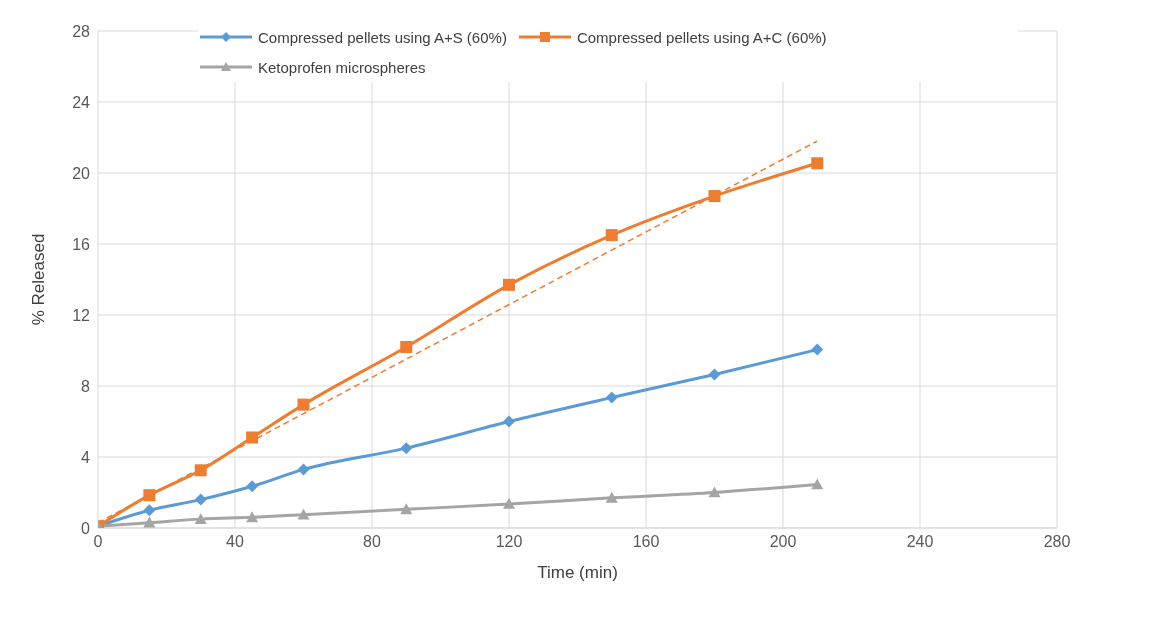 The image size is (1155, 636). I want to click on x-axis-title: Time (min), so click(577, 572).